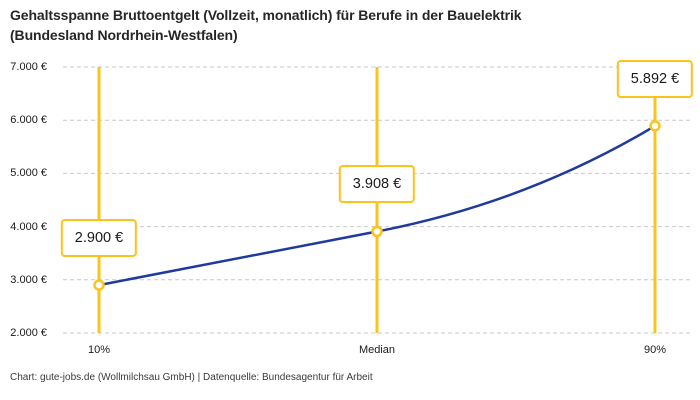 The height and width of the screenshot is (400, 700). I want to click on value-callout-10pct: 2.900 €, so click(99, 238).